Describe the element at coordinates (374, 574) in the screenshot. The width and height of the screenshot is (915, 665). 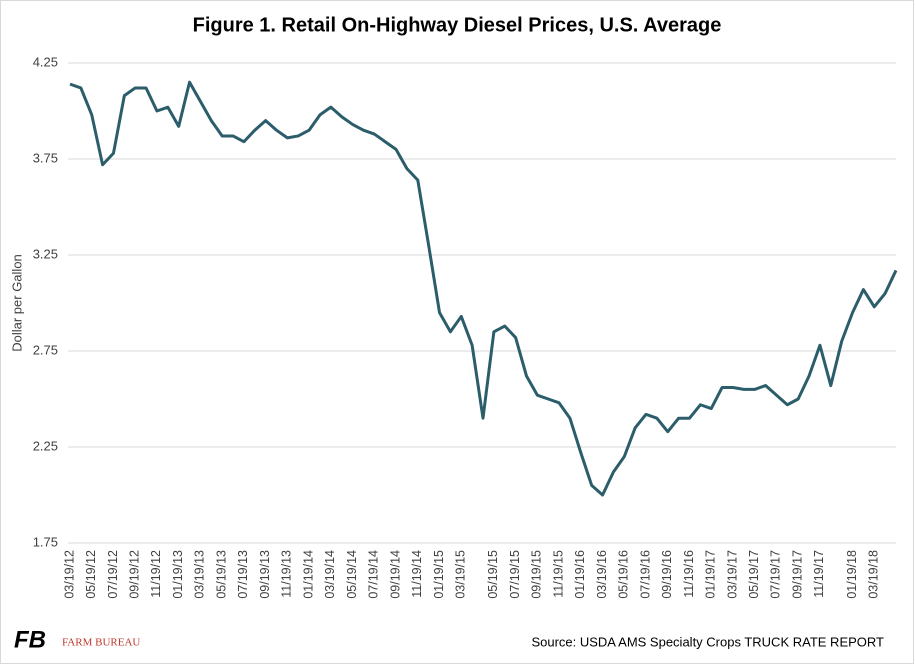
I see `x-tick-label: 07/19/14` at that location.